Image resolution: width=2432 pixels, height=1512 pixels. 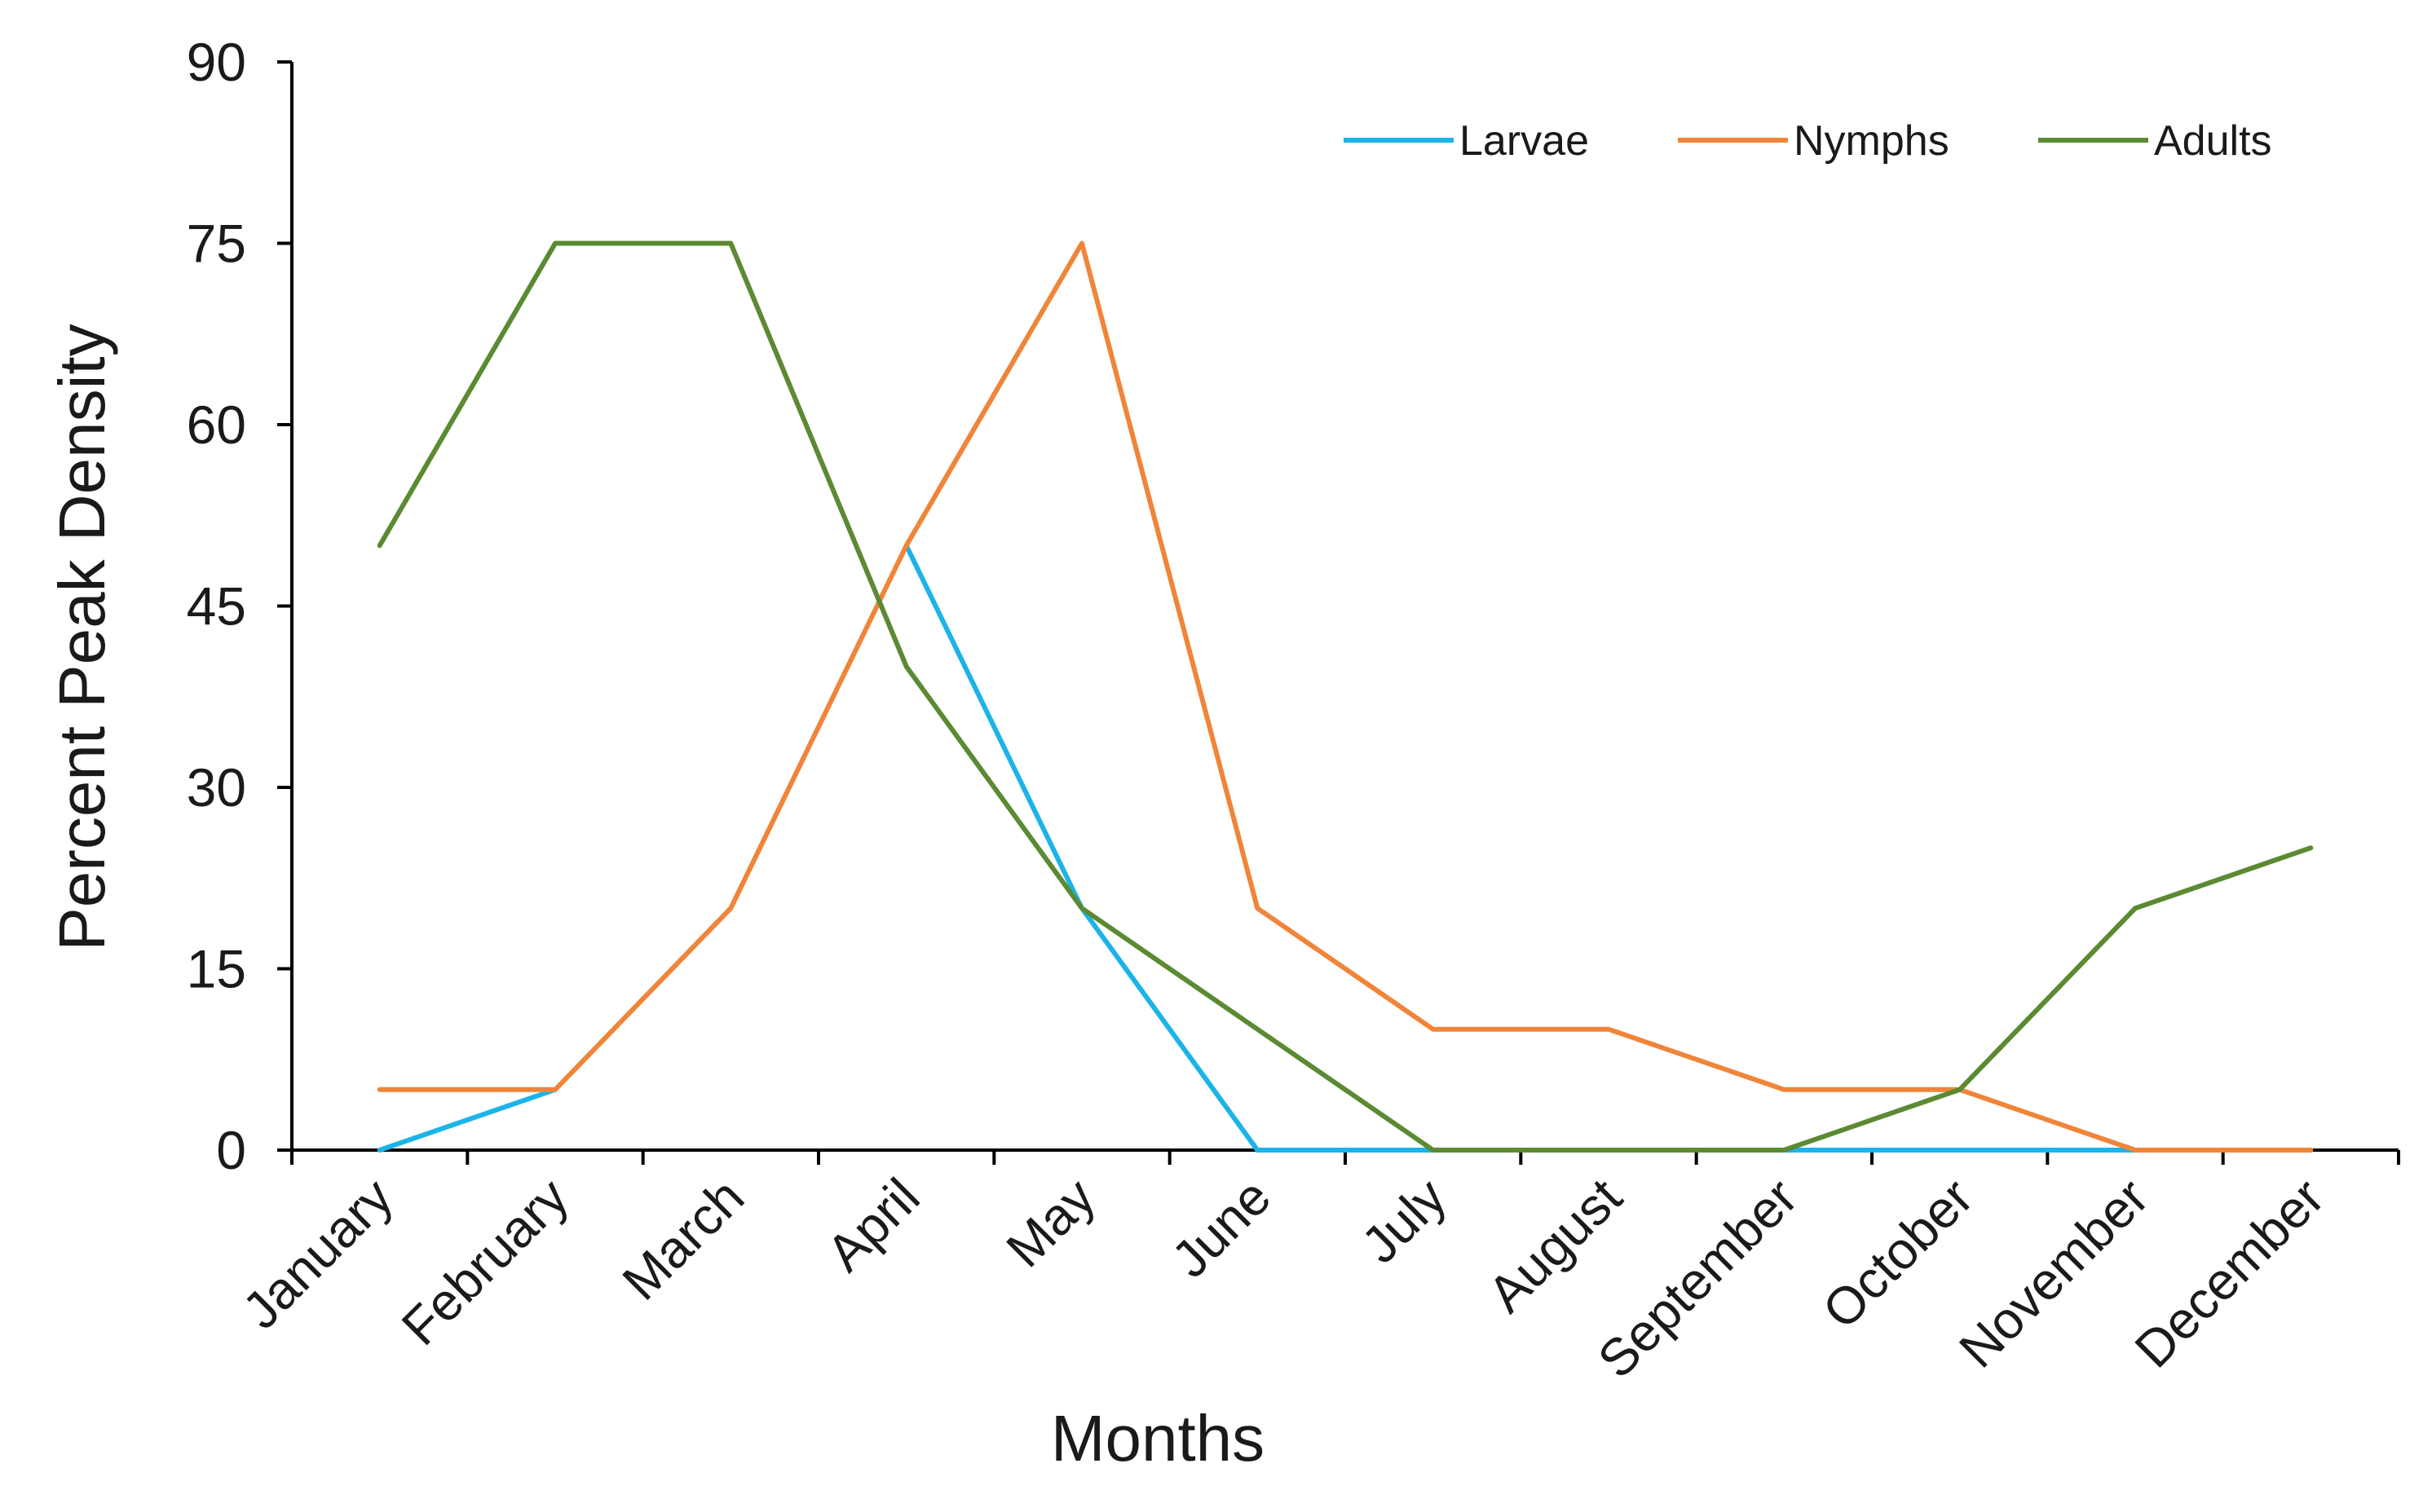 What do you see at coordinates (2230, 1273) in the screenshot?
I see `x-tick-label: December` at bounding box center [2230, 1273].